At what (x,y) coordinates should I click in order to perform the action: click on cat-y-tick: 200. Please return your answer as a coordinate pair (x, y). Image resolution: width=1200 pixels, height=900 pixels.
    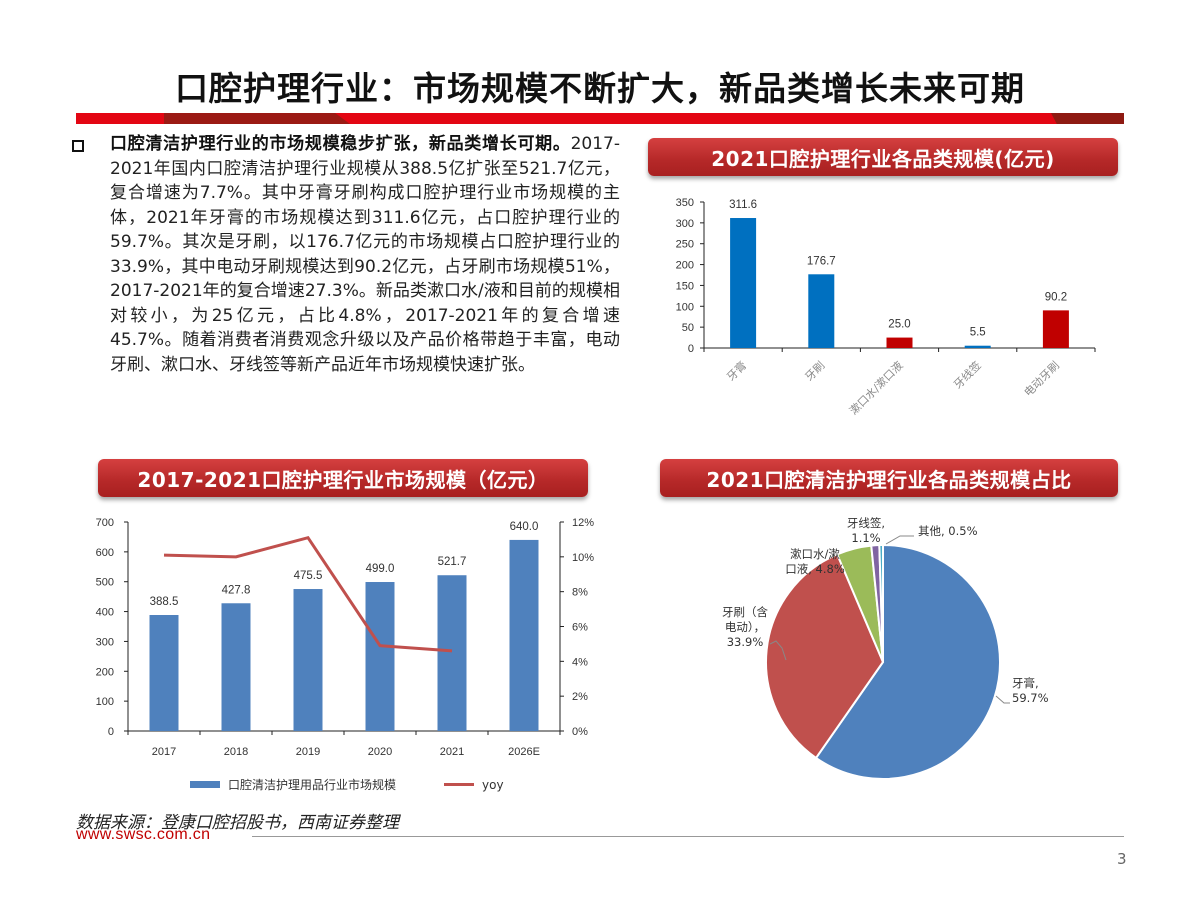
    Looking at the image, I should click on (685, 266).